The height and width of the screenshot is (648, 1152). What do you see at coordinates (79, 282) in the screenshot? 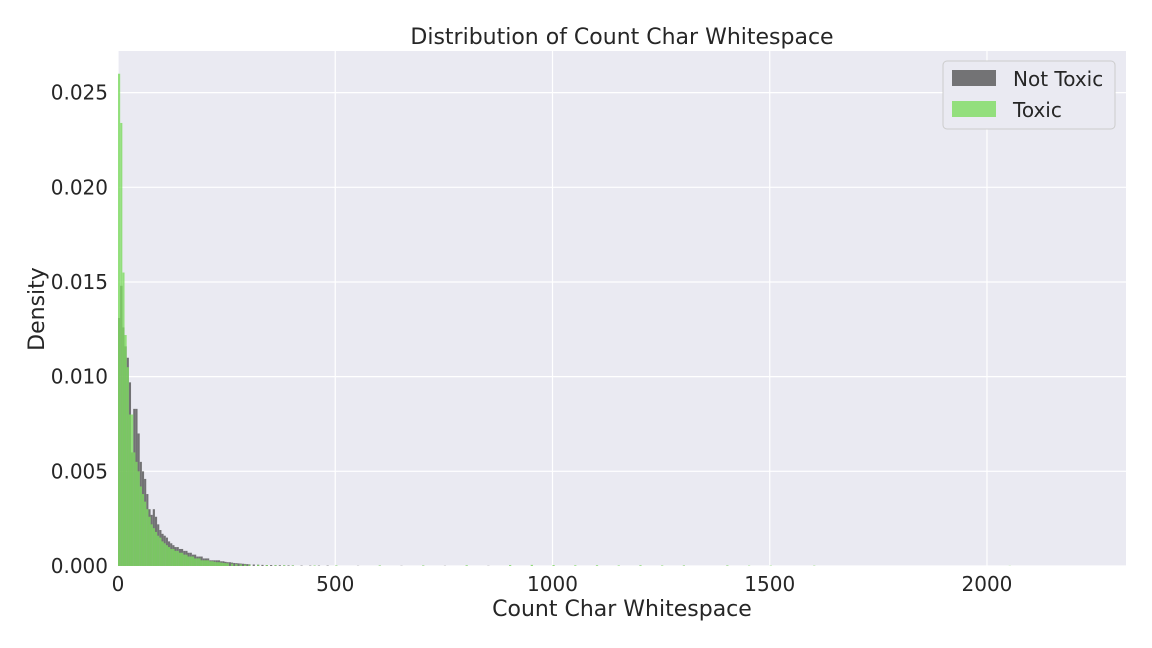
I see `y-tick-label: 0.015` at bounding box center [79, 282].